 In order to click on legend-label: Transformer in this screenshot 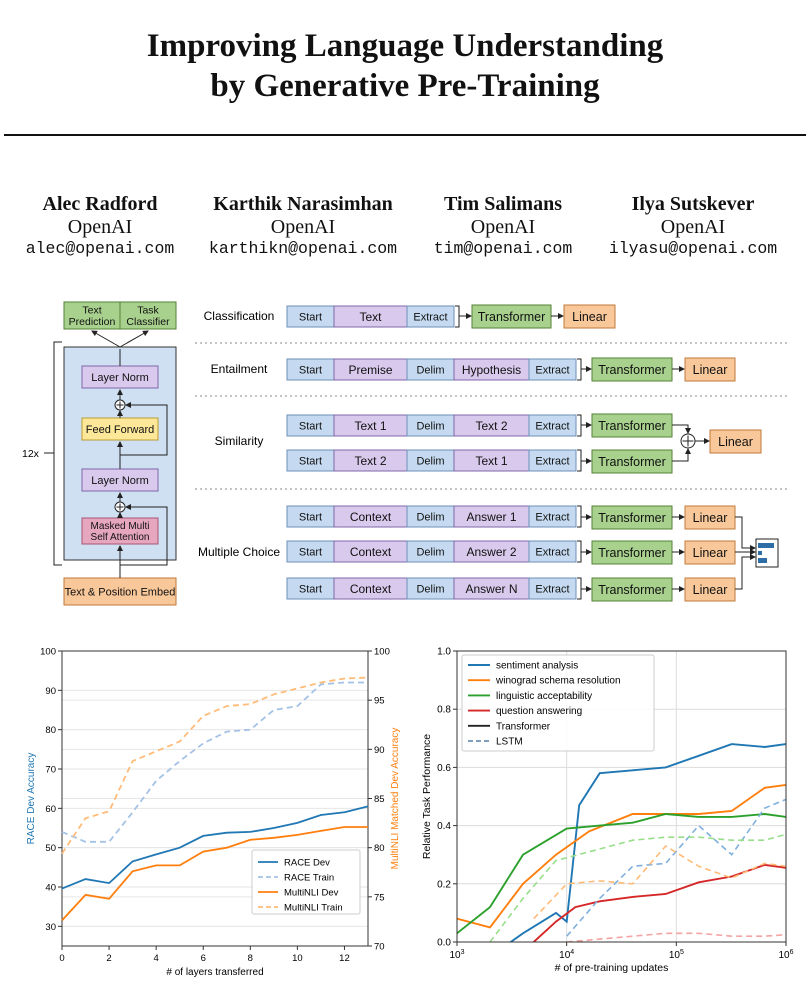, I will do `click(523, 726)`.